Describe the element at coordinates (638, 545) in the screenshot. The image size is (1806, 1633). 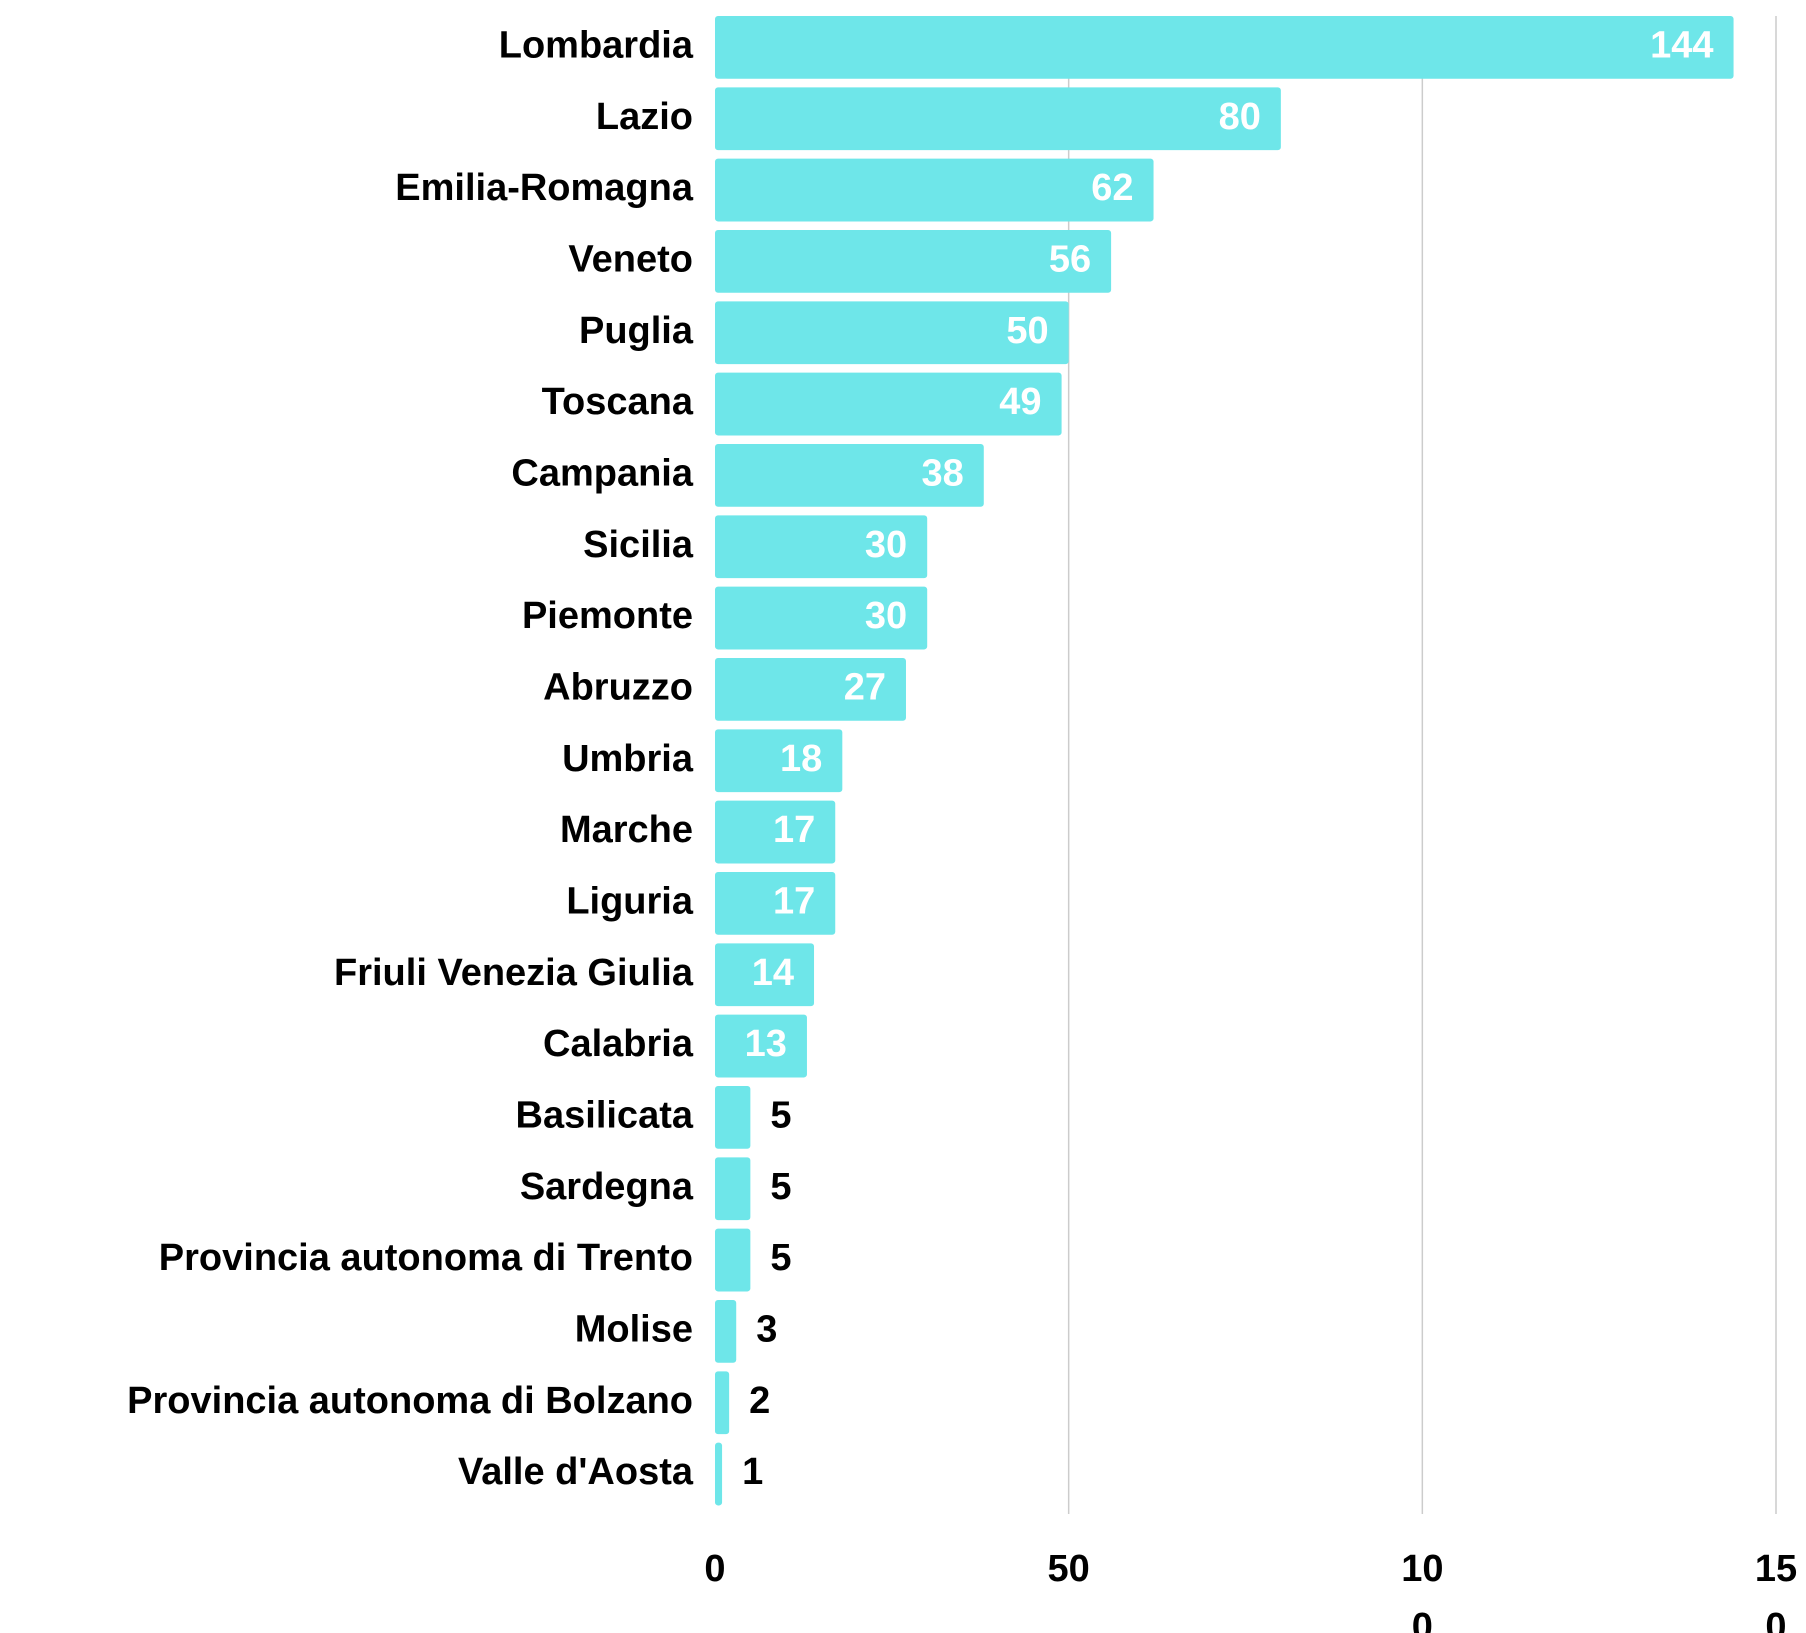
I see `y-tick-label: Sicilia` at that location.